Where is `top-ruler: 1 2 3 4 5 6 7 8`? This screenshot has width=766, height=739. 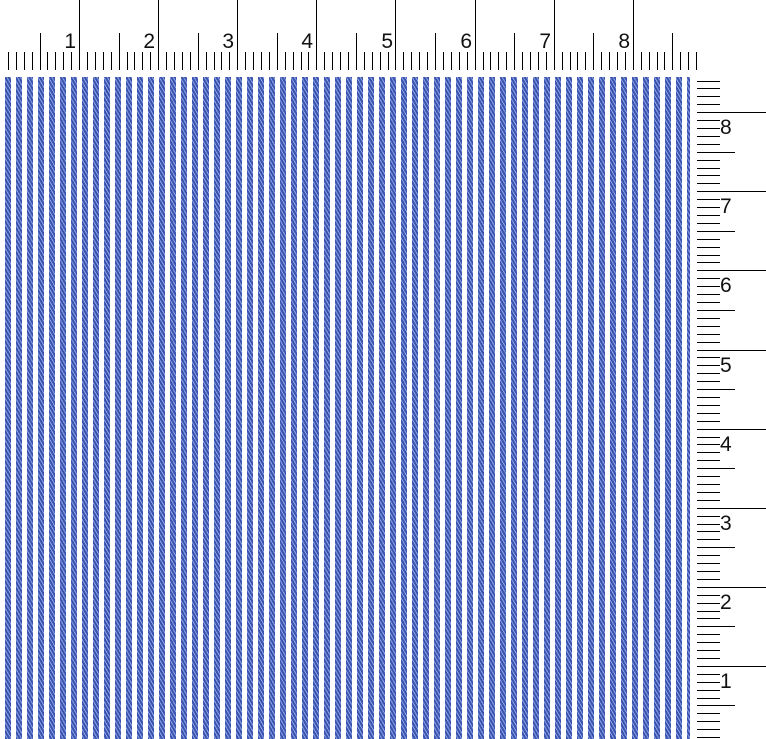 top-ruler: 1 2 3 4 5 6 7 8 is located at coordinates (352, 35).